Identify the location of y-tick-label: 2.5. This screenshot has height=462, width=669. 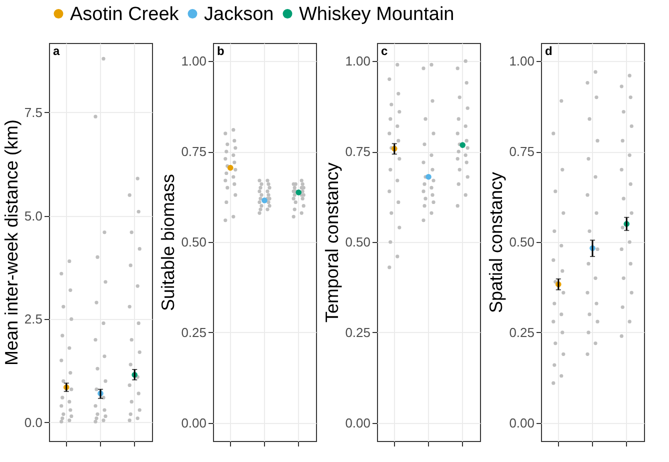
(33, 319).